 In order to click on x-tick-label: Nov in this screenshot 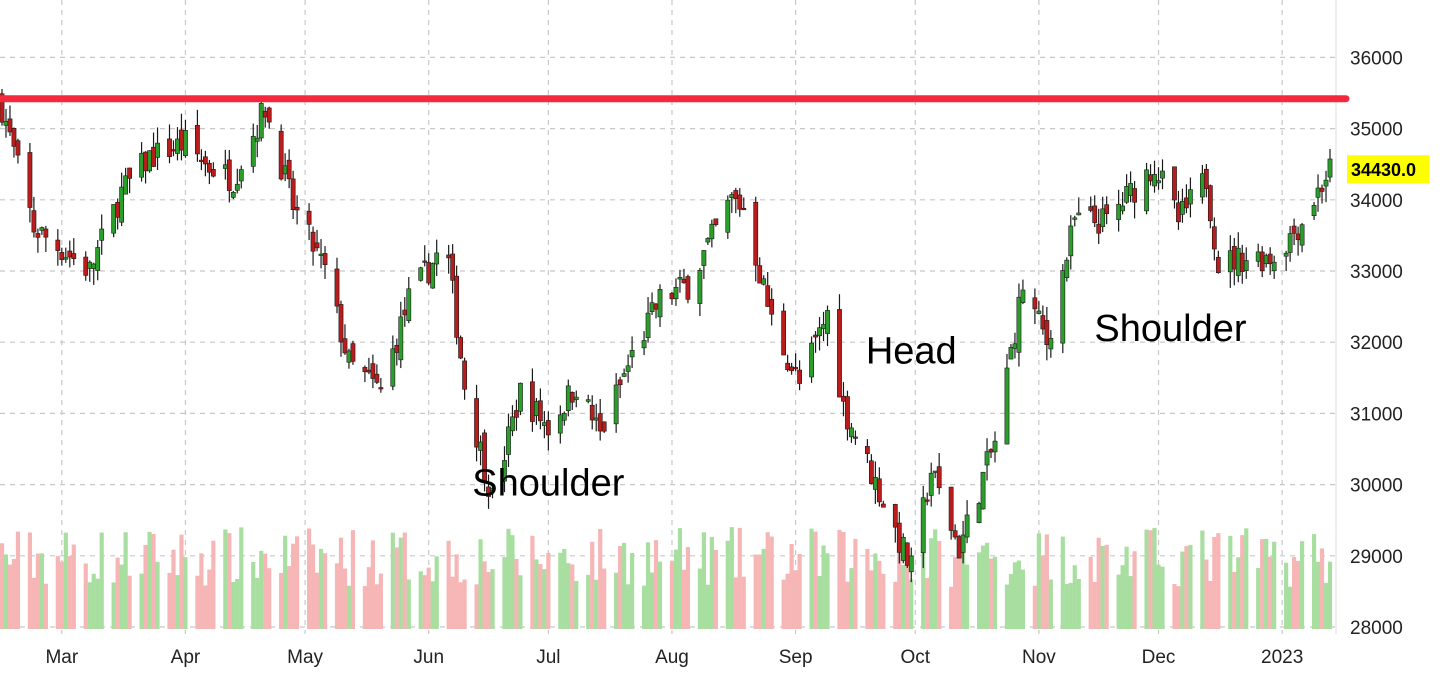, I will do `click(1039, 657)`.